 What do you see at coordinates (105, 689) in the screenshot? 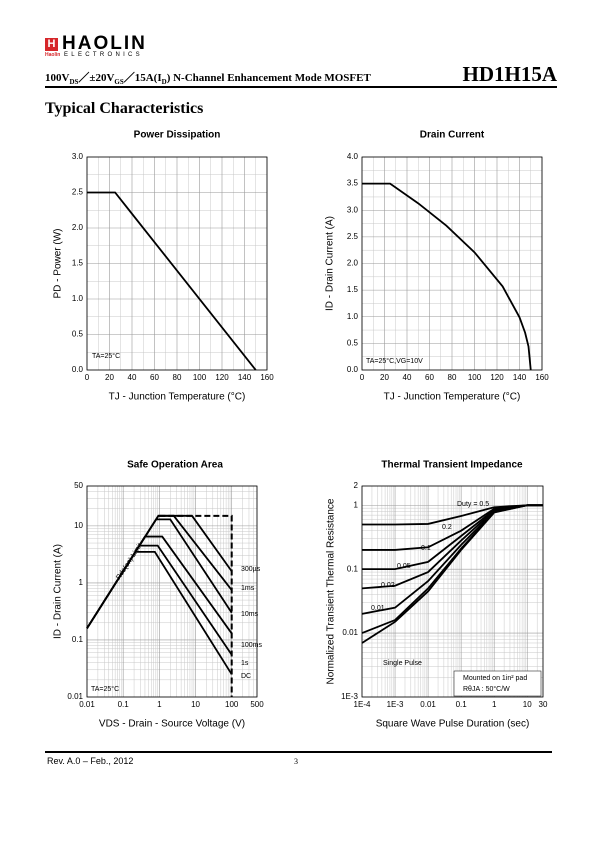
I see `annotation: TA=25°C` at bounding box center [105, 689].